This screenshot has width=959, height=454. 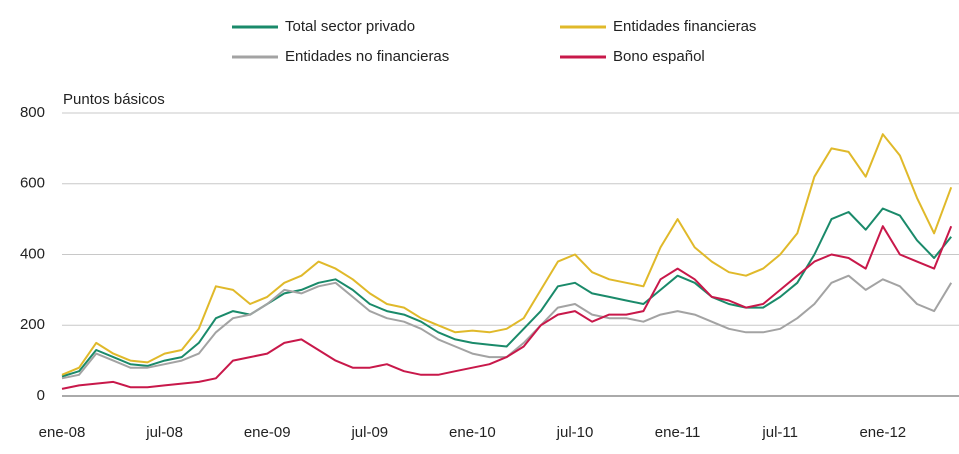 I want to click on y-tick-label: 800, so click(x=32, y=112).